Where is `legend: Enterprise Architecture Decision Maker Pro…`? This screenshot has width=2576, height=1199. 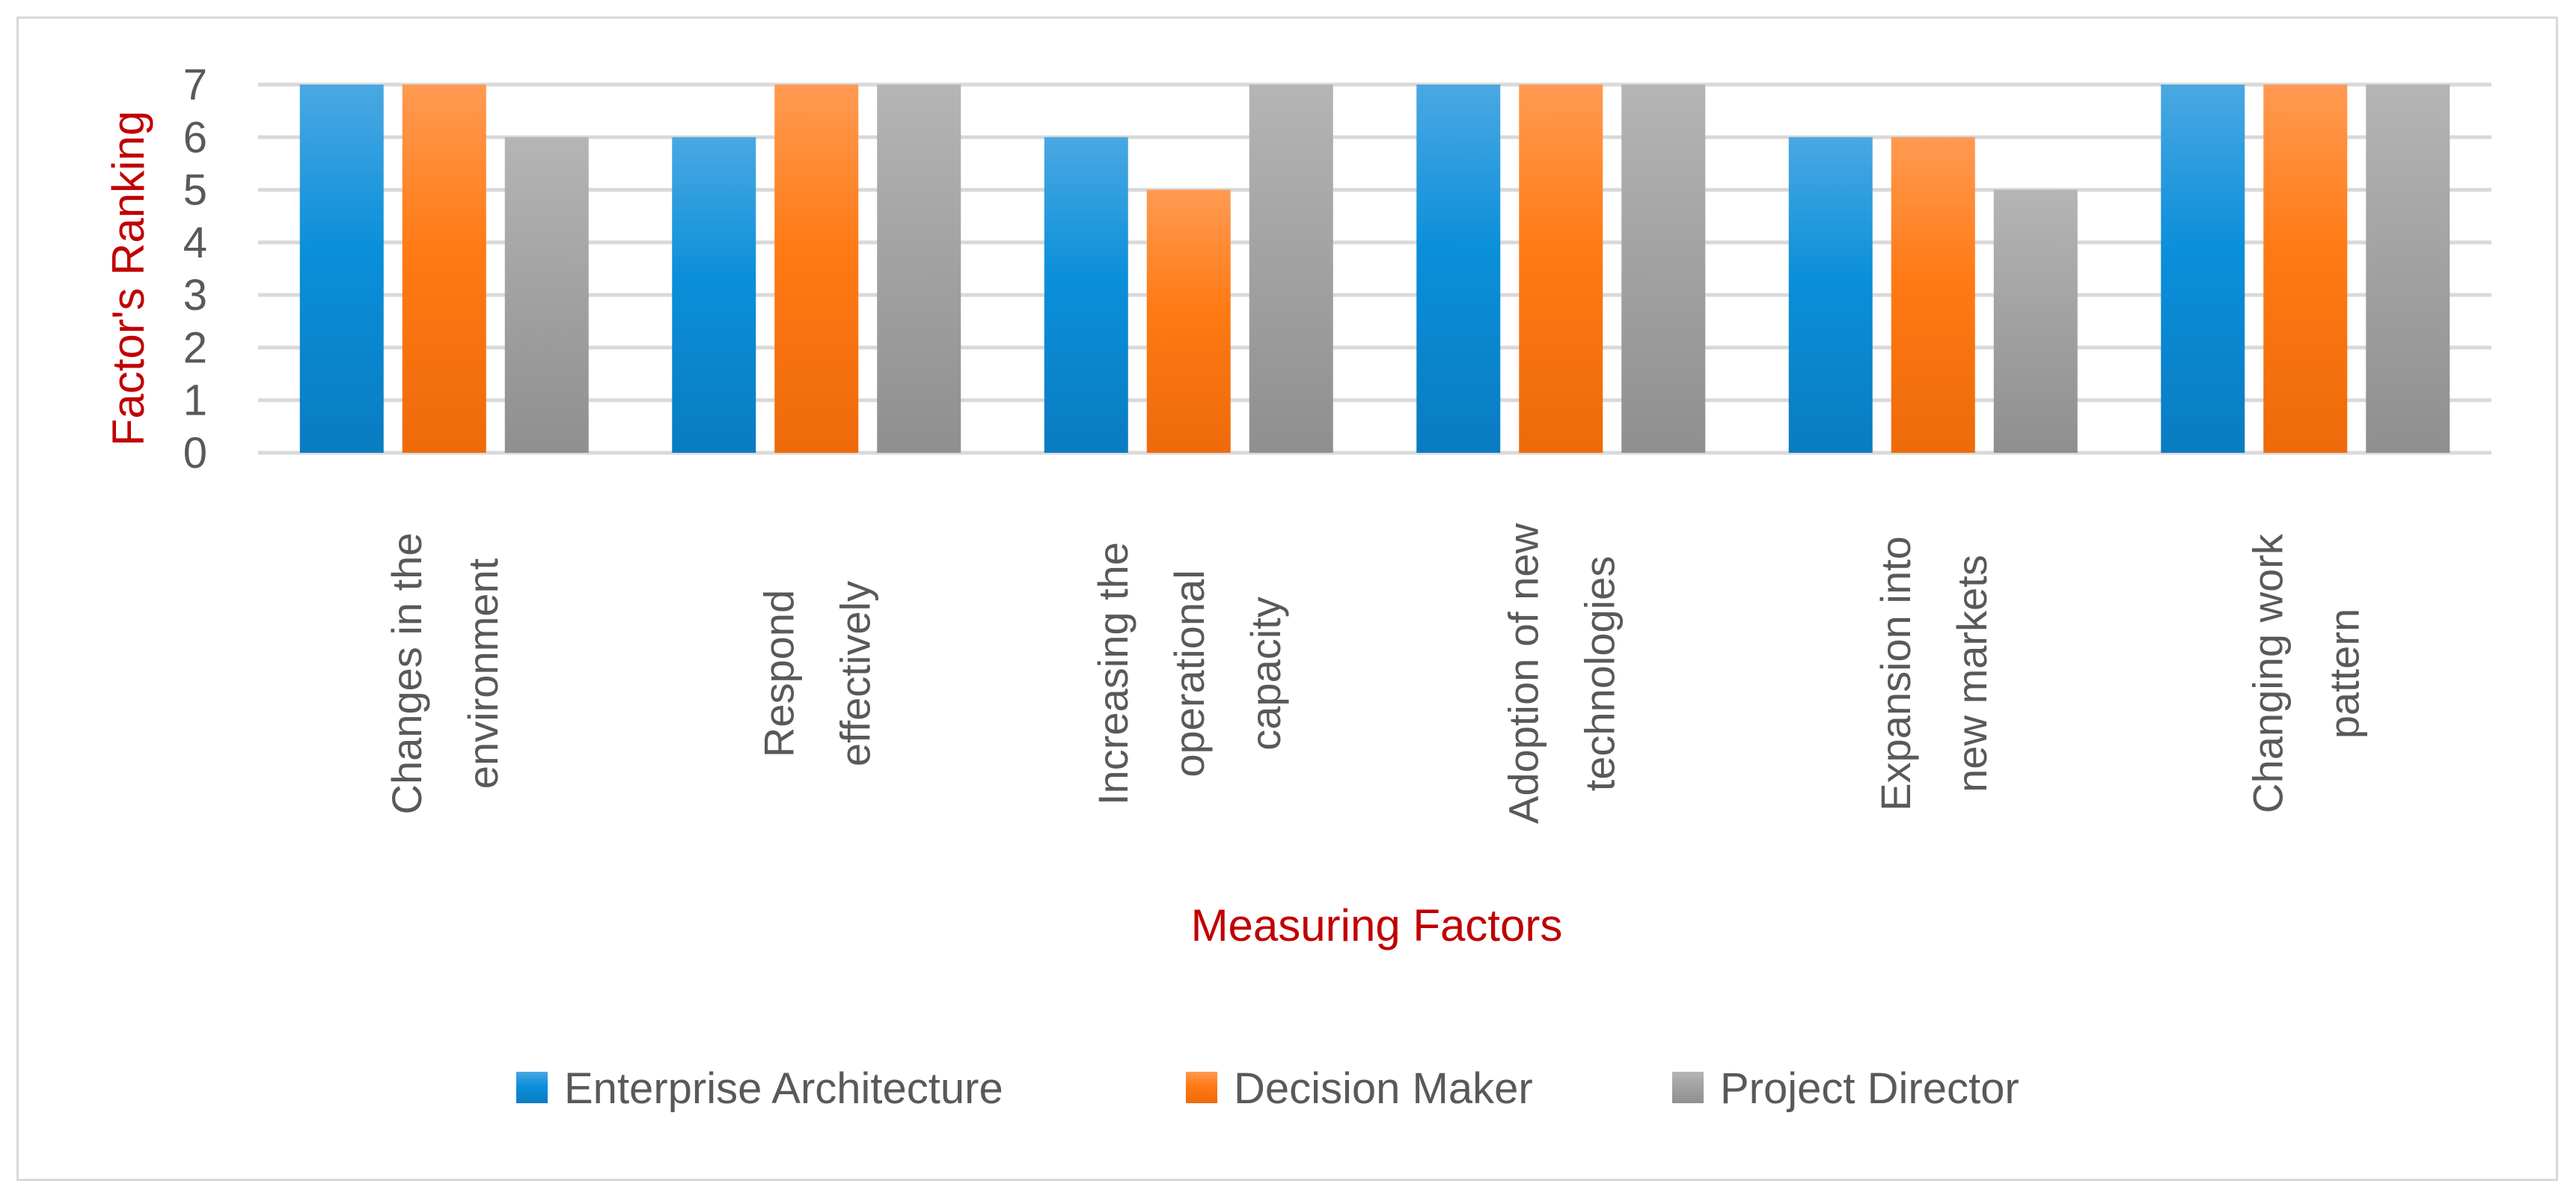
legend: Enterprise Architecture Decision Maker Pro… is located at coordinates (1267, 1088).